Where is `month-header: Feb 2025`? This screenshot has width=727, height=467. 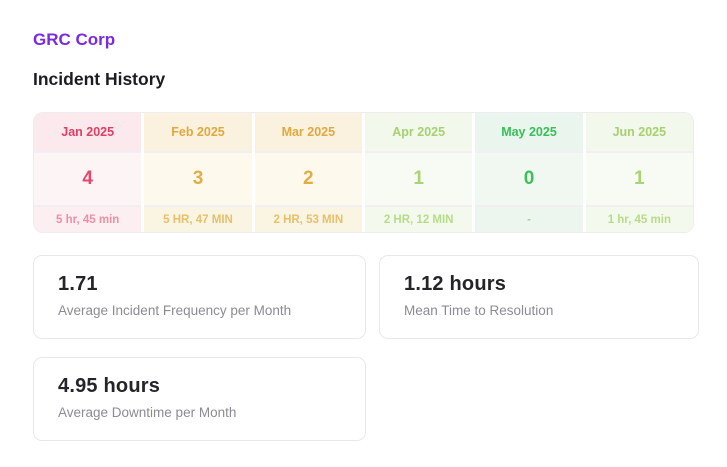 month-header: Feb 2025 is located at coordinates (198, 132).